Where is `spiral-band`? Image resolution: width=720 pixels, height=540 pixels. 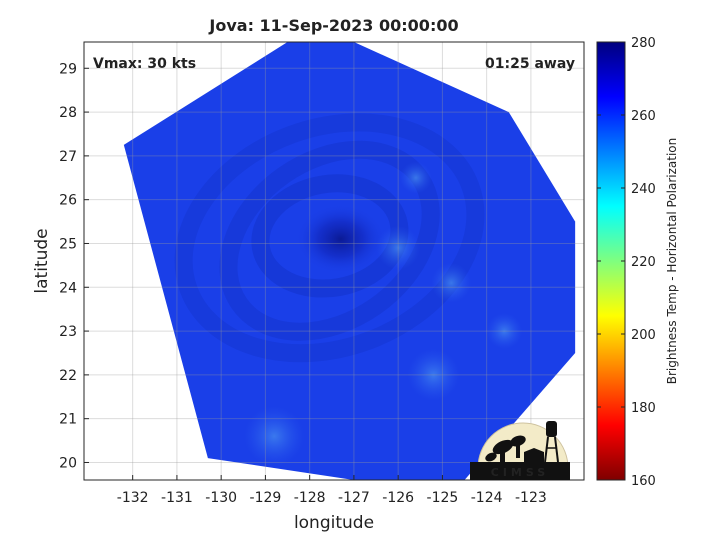
spiral-band is located at coordinates (330, 236).